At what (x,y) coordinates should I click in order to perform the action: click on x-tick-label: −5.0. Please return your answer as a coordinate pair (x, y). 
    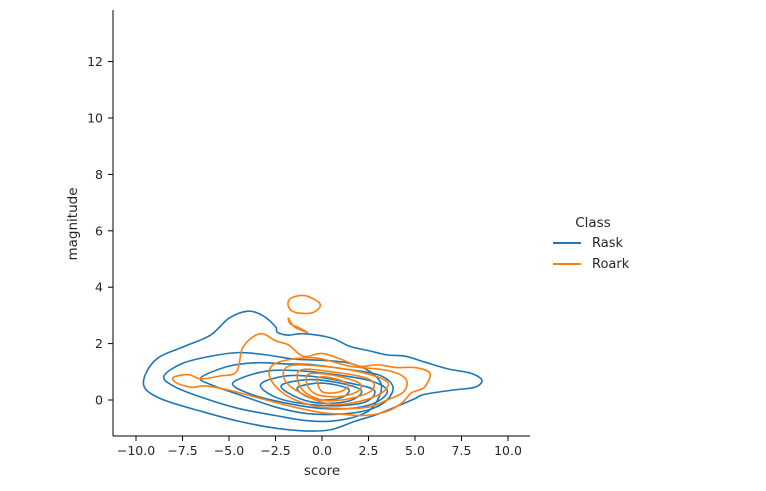
    Looking at the image, I should click on (229, 450).